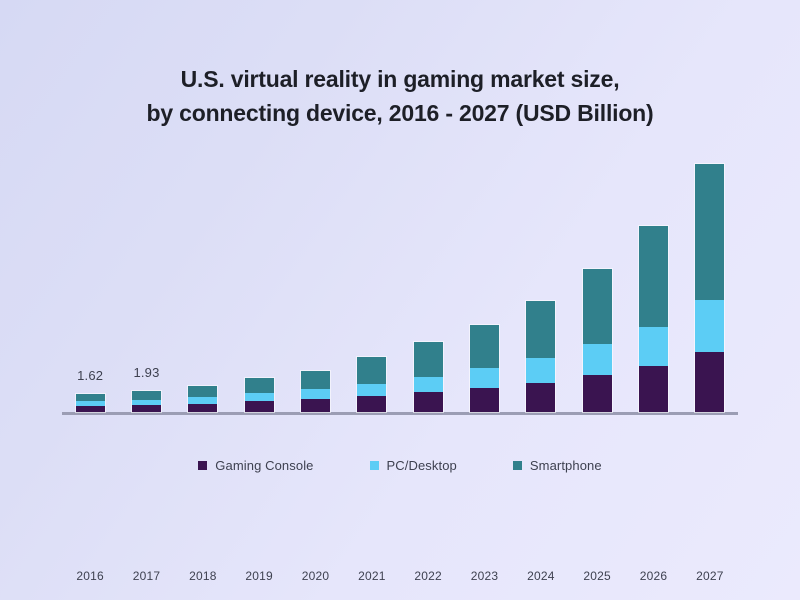  What do you see at coordinates (565, 465) in the screenshot?
I see `legend-label: Smartphone` at bounding box center [565, 465].